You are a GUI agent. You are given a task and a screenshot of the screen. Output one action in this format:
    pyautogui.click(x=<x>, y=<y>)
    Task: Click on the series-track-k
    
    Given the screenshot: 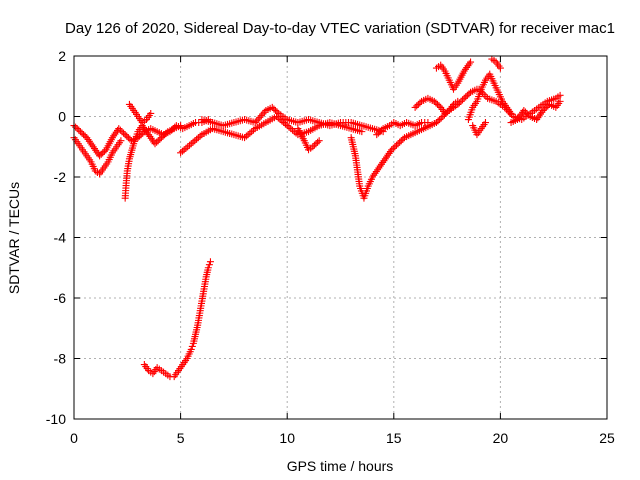 What is the action you would take?
    pyautogui.click(x=436, y=105)
    